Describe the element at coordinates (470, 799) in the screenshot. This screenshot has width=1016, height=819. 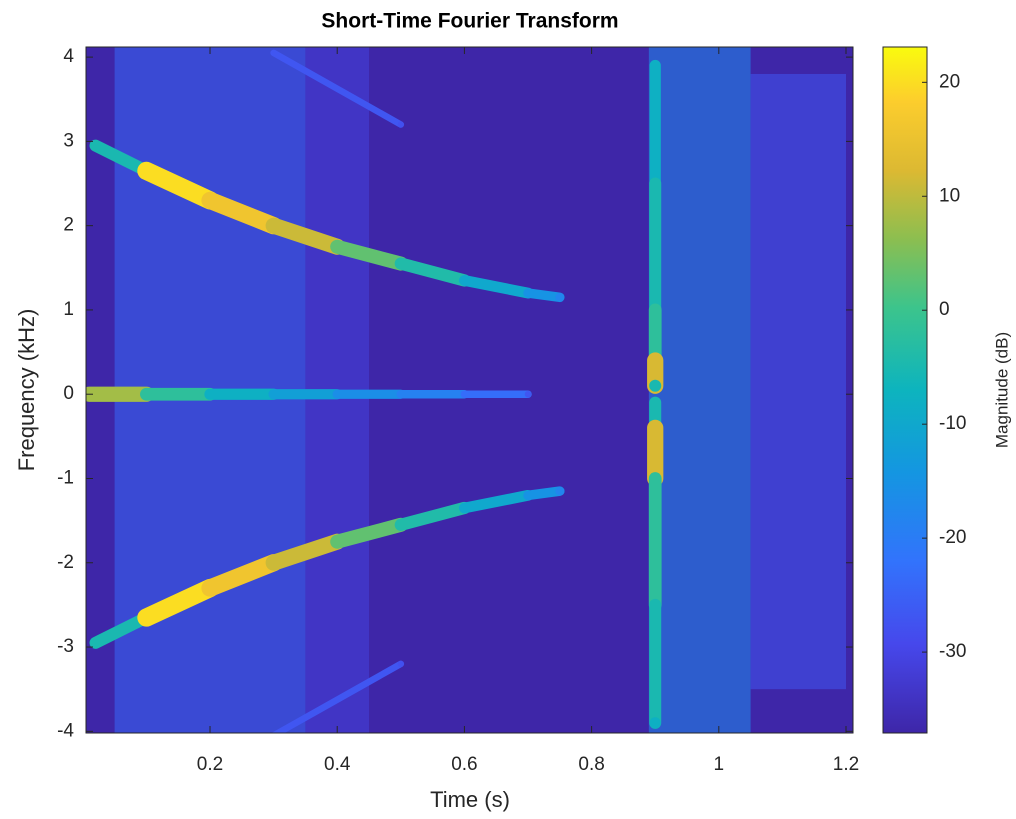
I see `x-axis-label: Time (s)` at that location.